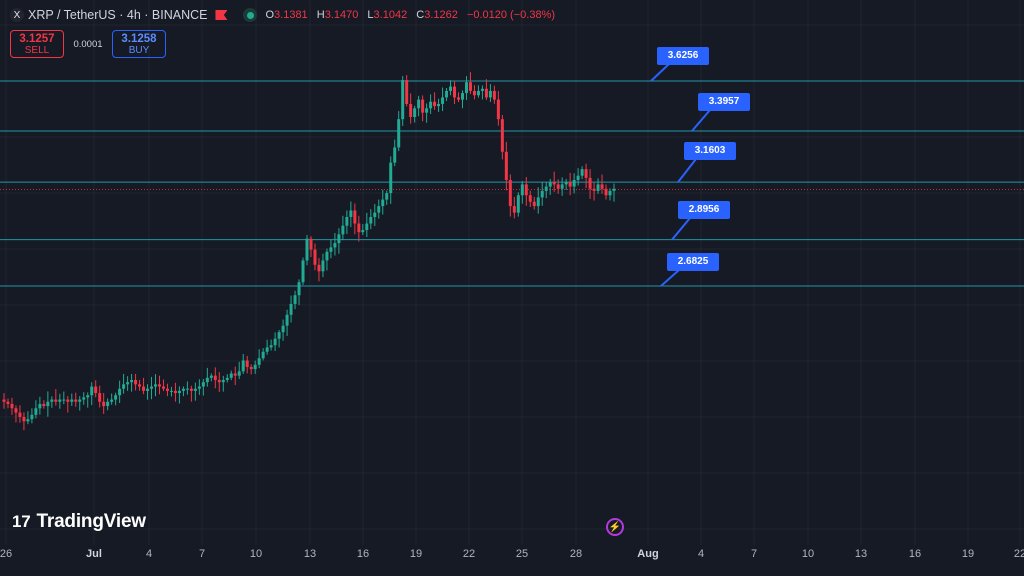 The height and width of the screenshot is (576, 1024). Describe the element at coordinates (94, 554) in the screenshot. I see `time-axis-label: Jul` at that location.